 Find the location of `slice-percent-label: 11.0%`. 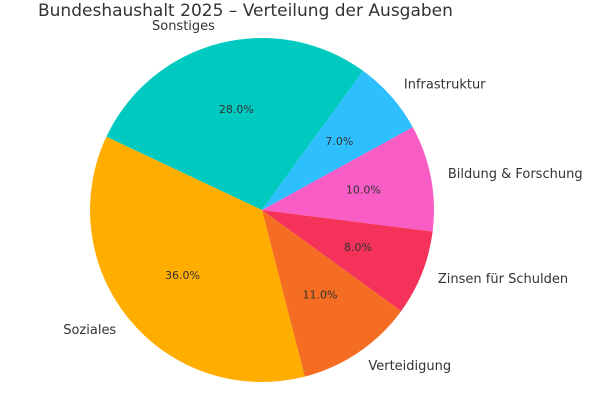

slice-percent-label: 11.0% is located at coordinates (320, 294).